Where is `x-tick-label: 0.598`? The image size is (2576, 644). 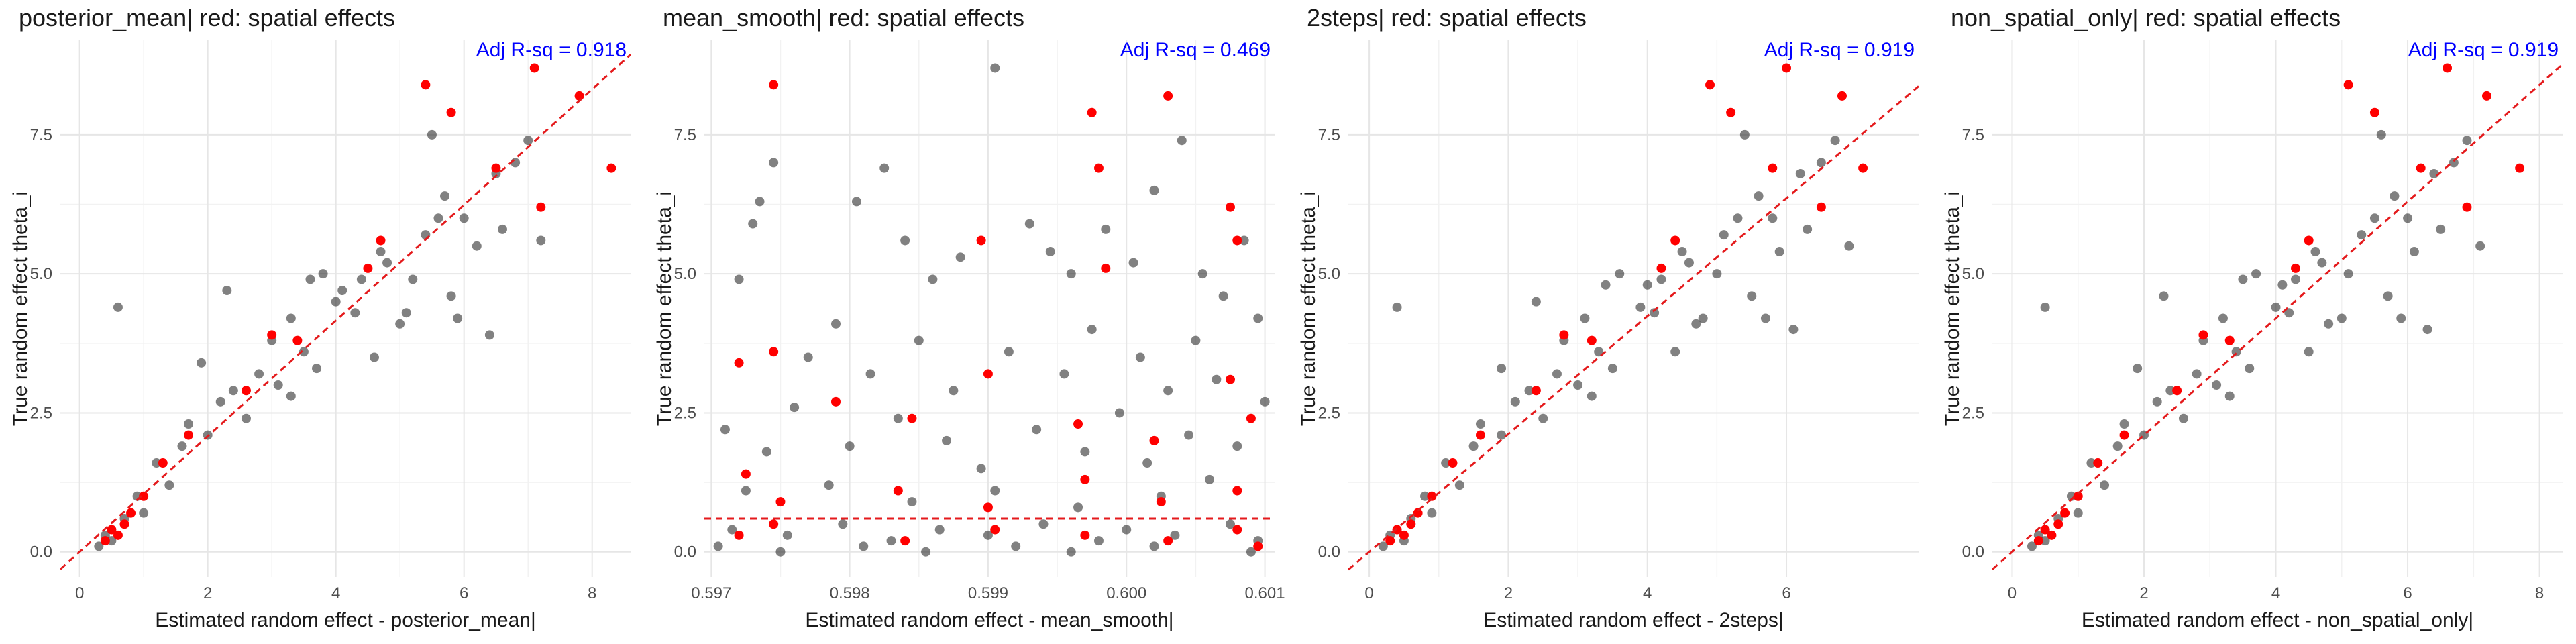 x-tick-label: 0.598 is located at coordinates (850, 593).